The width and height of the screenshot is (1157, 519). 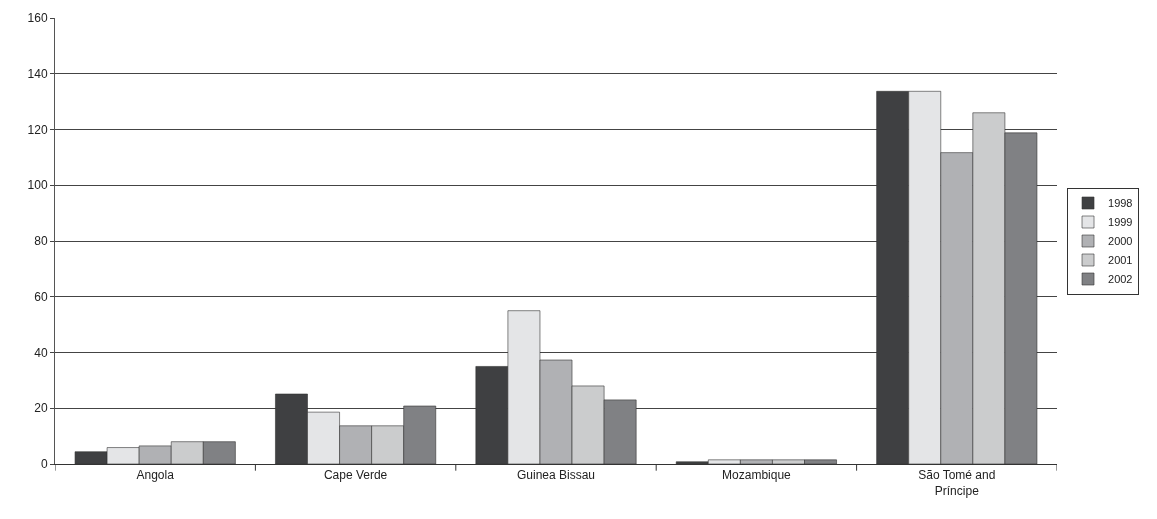 I want to click on y-tick-label: 40, so click(x=41, y=352).